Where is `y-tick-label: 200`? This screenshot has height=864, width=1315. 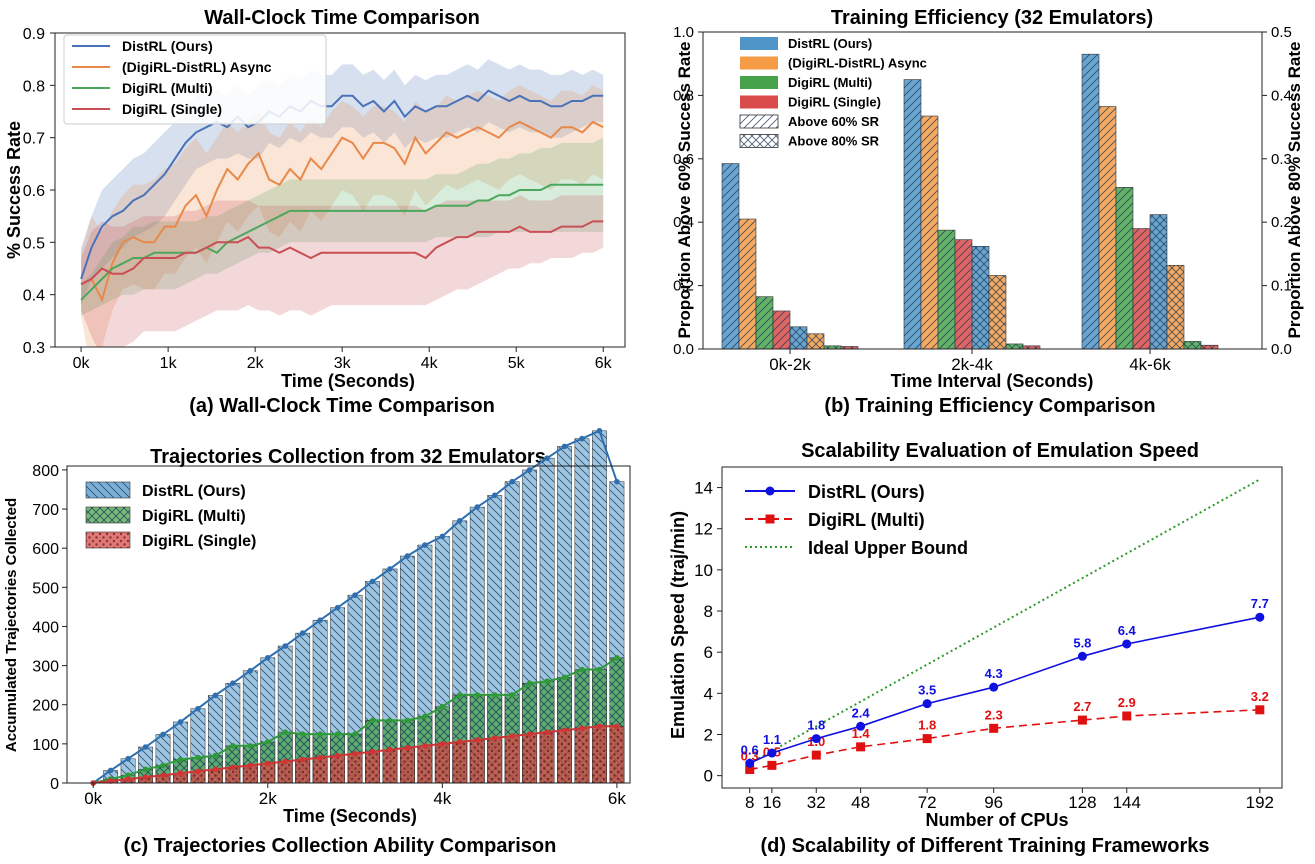 y-tick-label: 200 is located at coordinates (45, 706).